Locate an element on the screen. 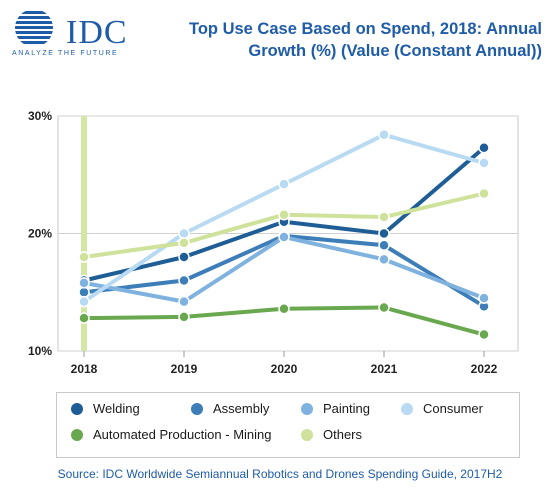 The width and height of the screenshot is (560, 496). idc-logo: IDC ANALYZE THE FUTURE is located at coordinates (73, 38).